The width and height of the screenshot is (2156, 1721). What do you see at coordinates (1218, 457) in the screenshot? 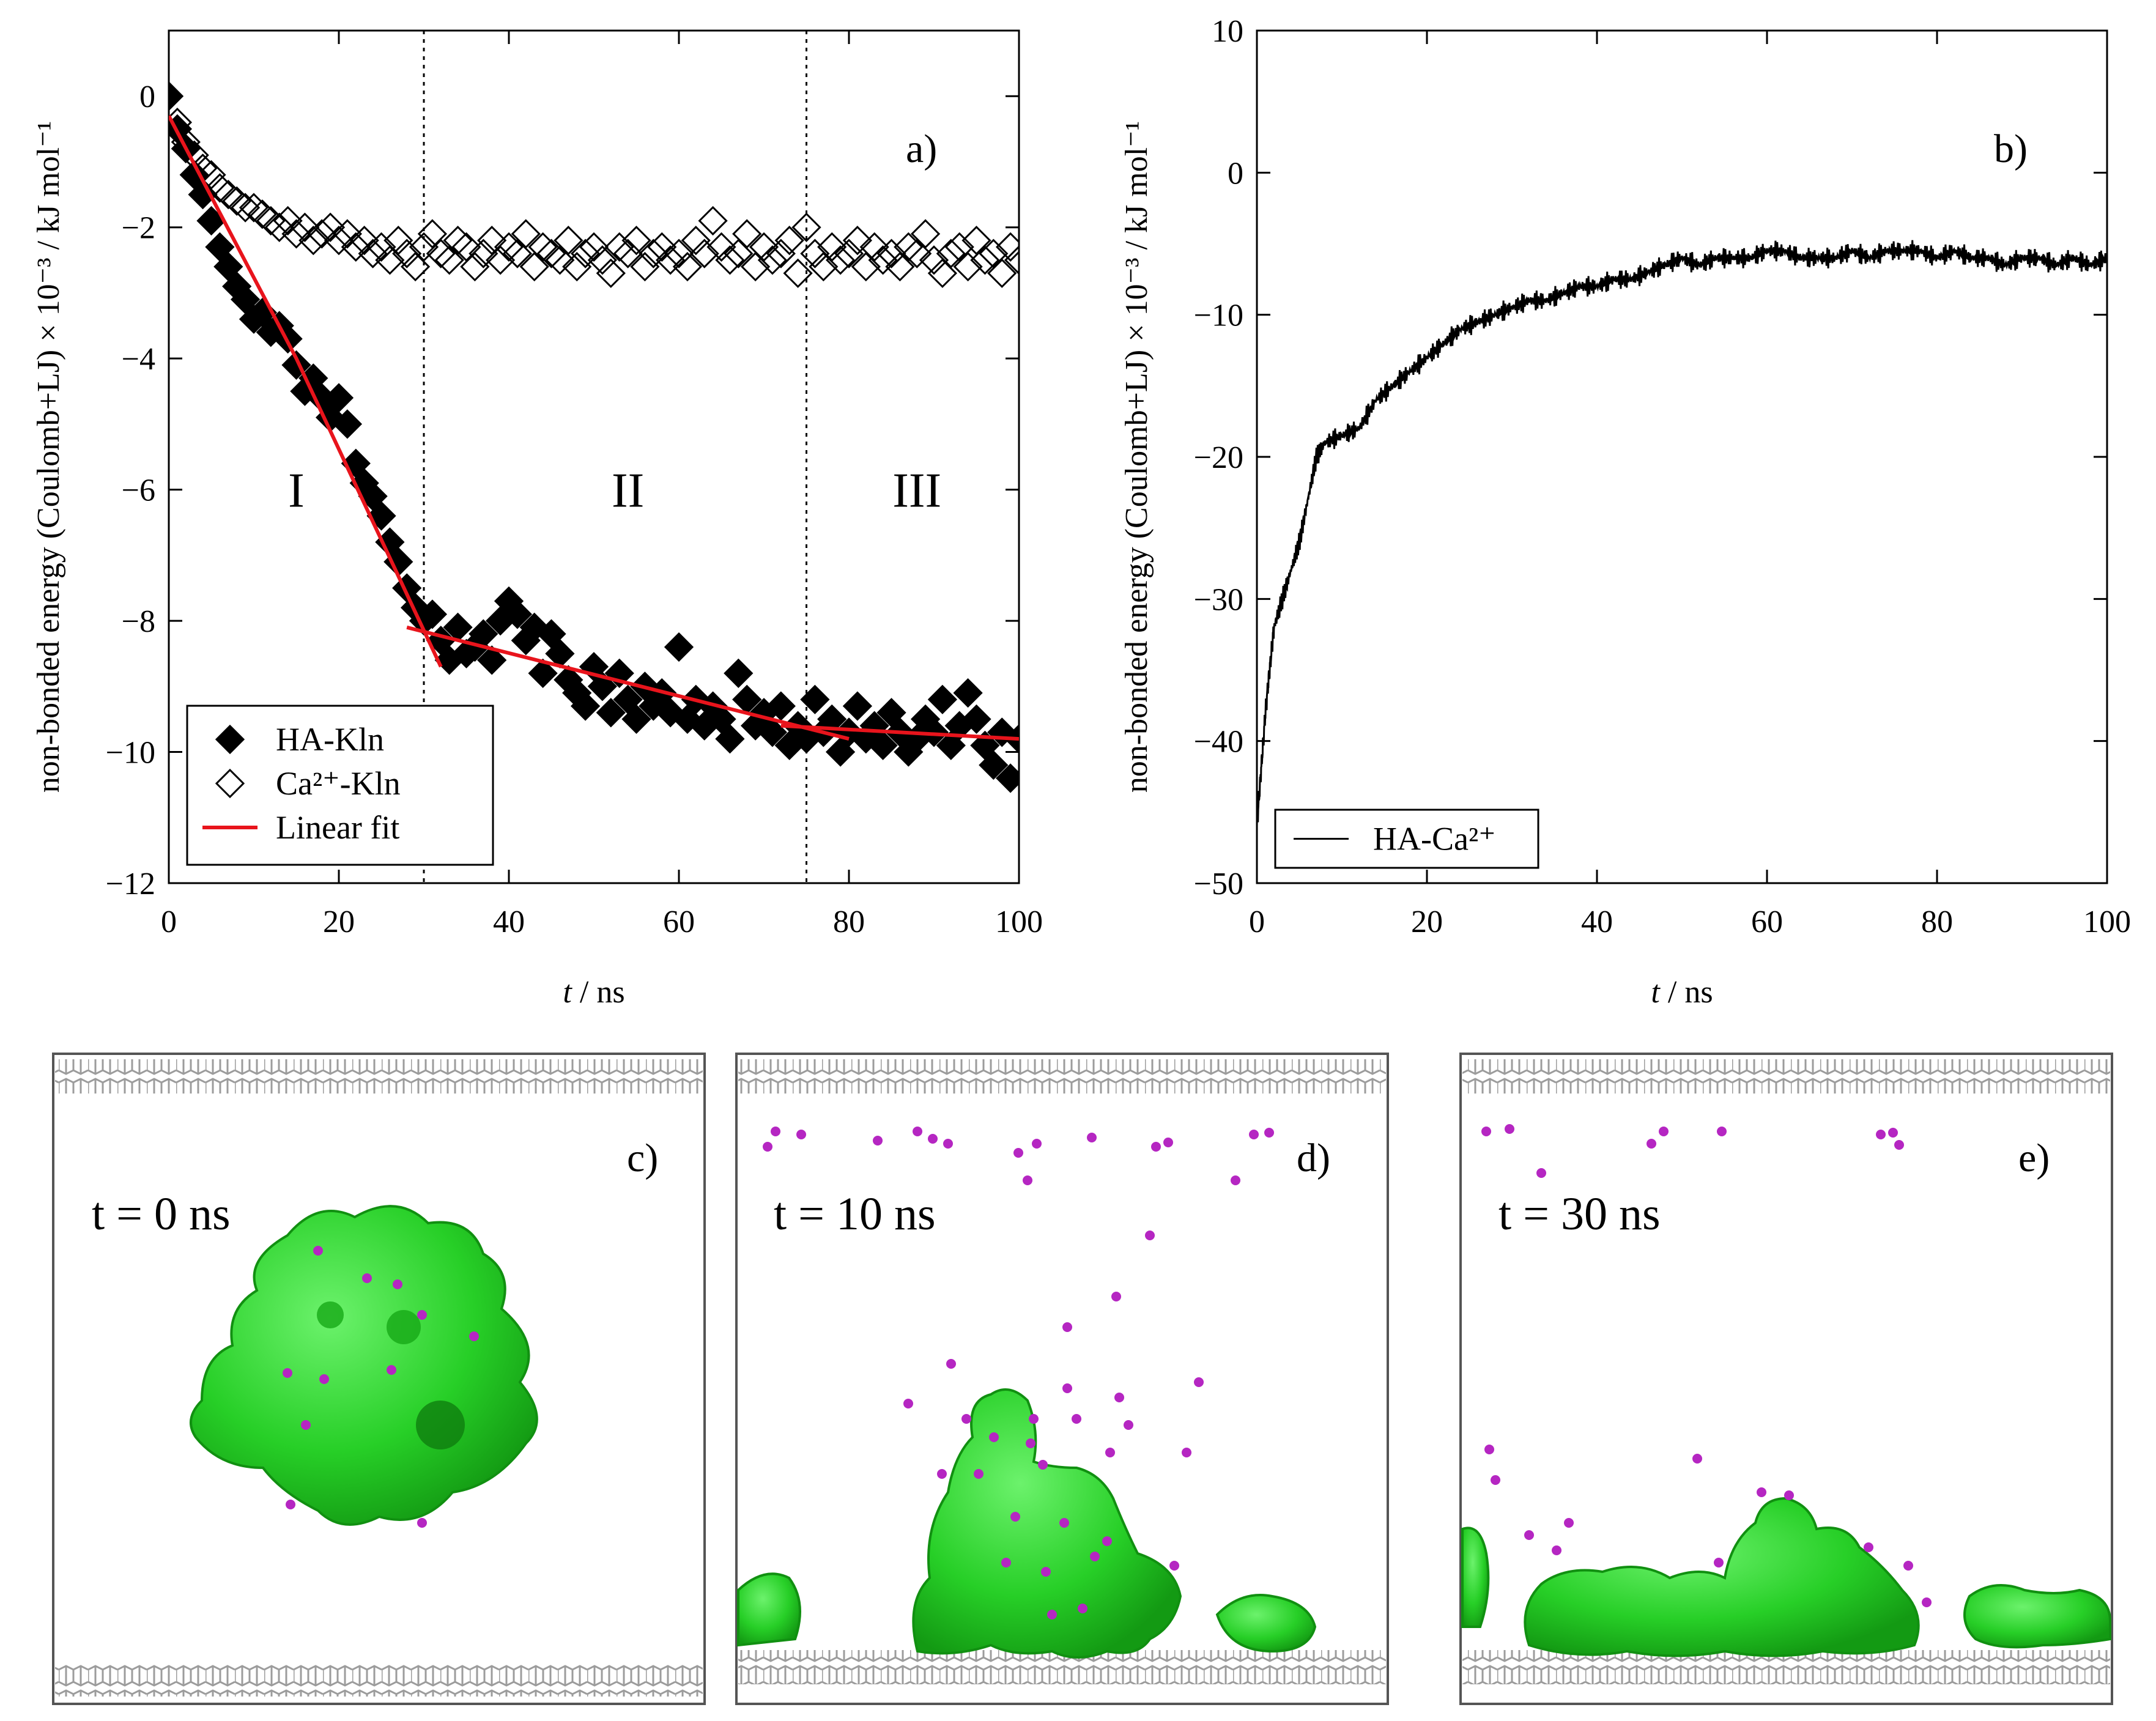
I see `y-tick-label: −20` at bounding box center [1218, 457].